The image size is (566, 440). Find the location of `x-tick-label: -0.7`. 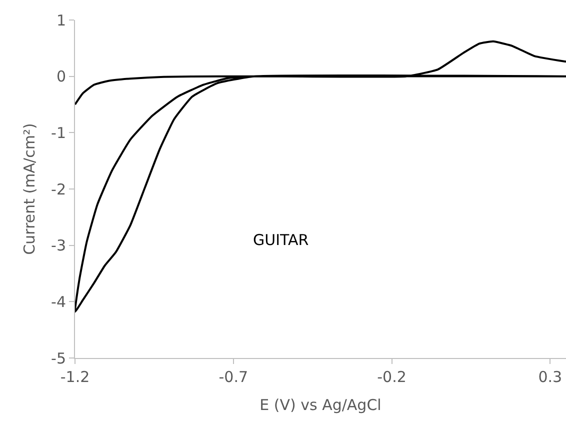

x-tick-label: -0.7 is located at coordinates (233, 377).